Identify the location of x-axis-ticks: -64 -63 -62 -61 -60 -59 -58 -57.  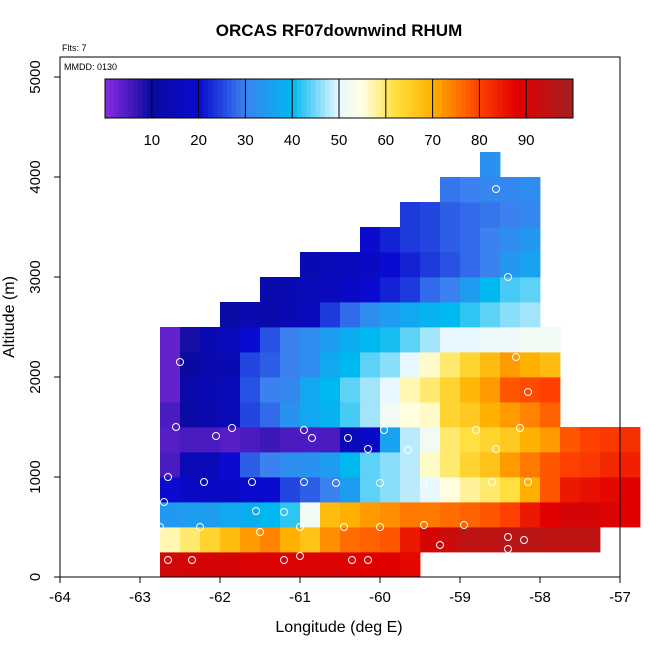
(340, 591).